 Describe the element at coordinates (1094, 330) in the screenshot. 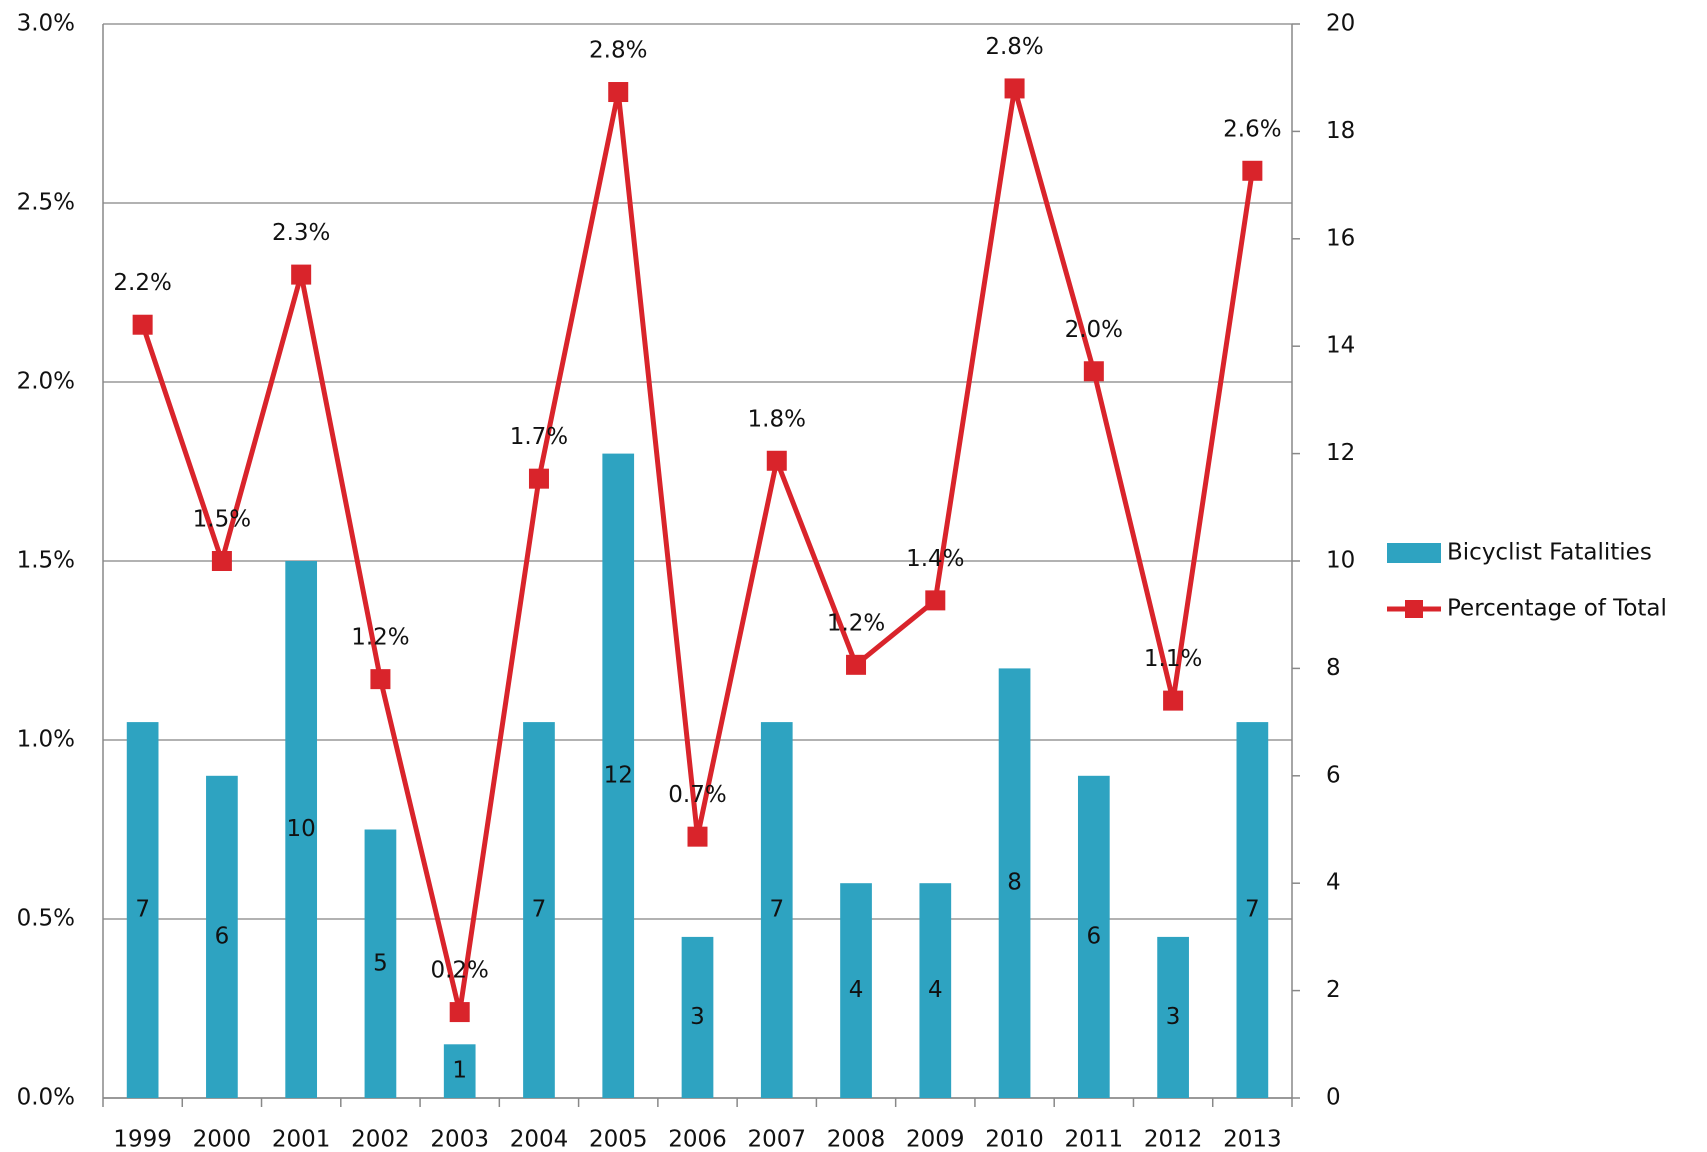

I see `line-value-label: 2.0%` at that location.